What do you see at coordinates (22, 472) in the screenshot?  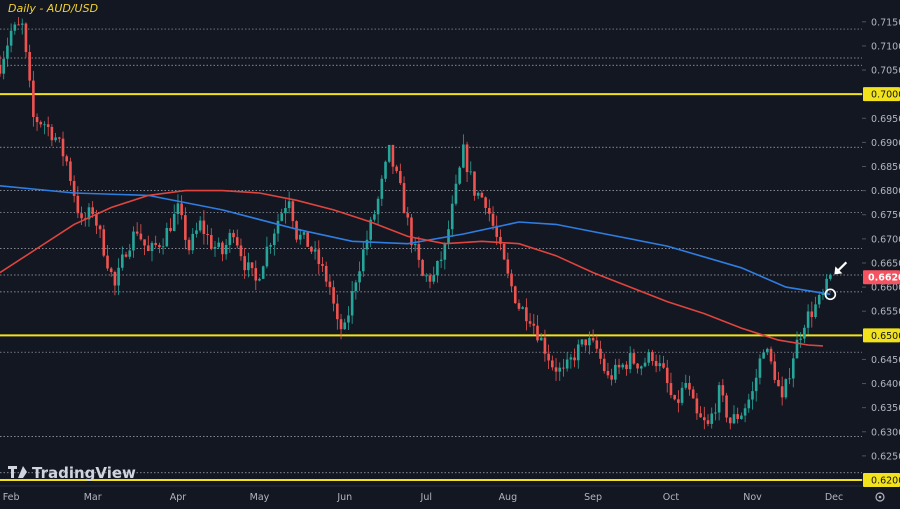 I see `tv-logo-mark` at bounding box center [22, 472].